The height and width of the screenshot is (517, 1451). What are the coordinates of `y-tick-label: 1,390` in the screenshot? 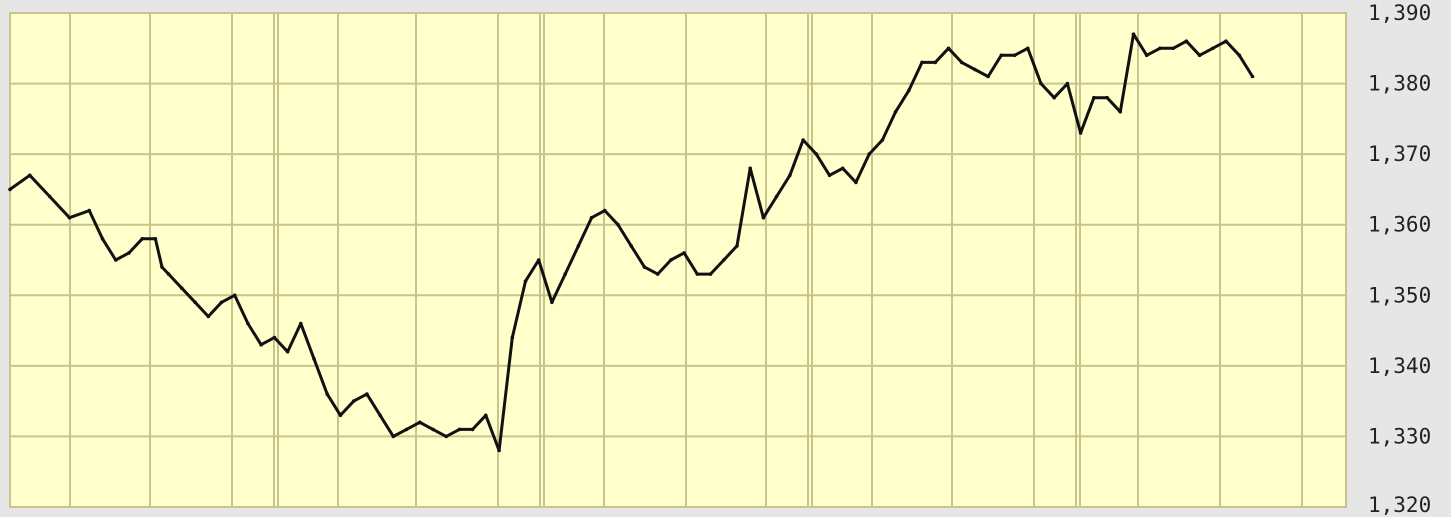 It's located at (1399, 13).